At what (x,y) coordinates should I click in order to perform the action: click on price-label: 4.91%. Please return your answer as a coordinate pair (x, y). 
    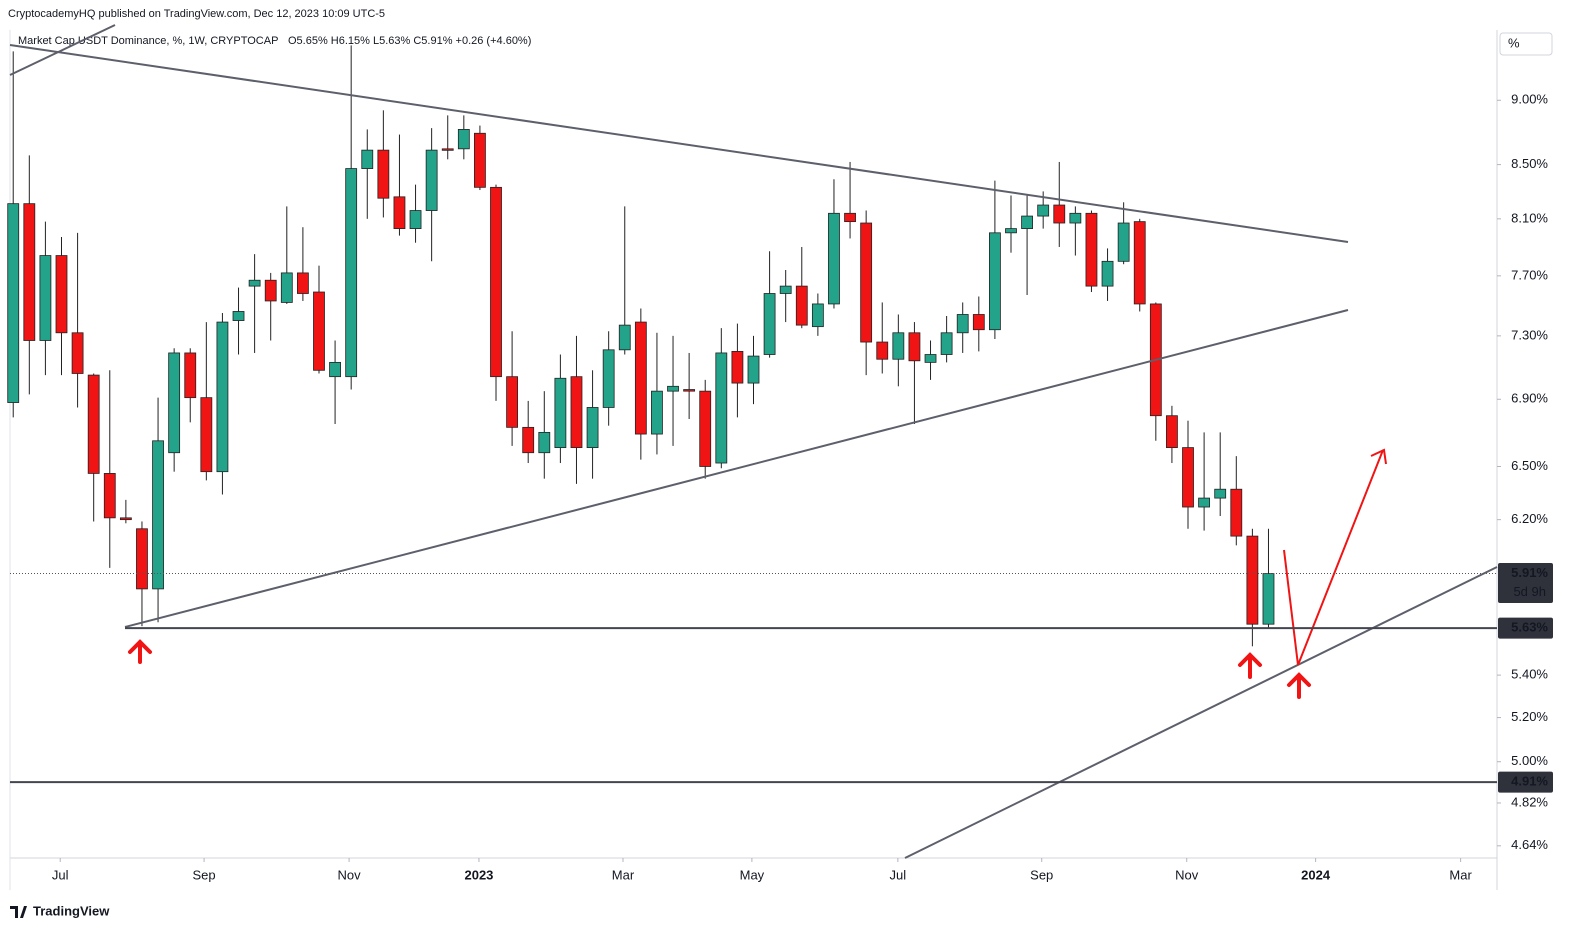
    Looking at the image, I should click on (1529, 781).